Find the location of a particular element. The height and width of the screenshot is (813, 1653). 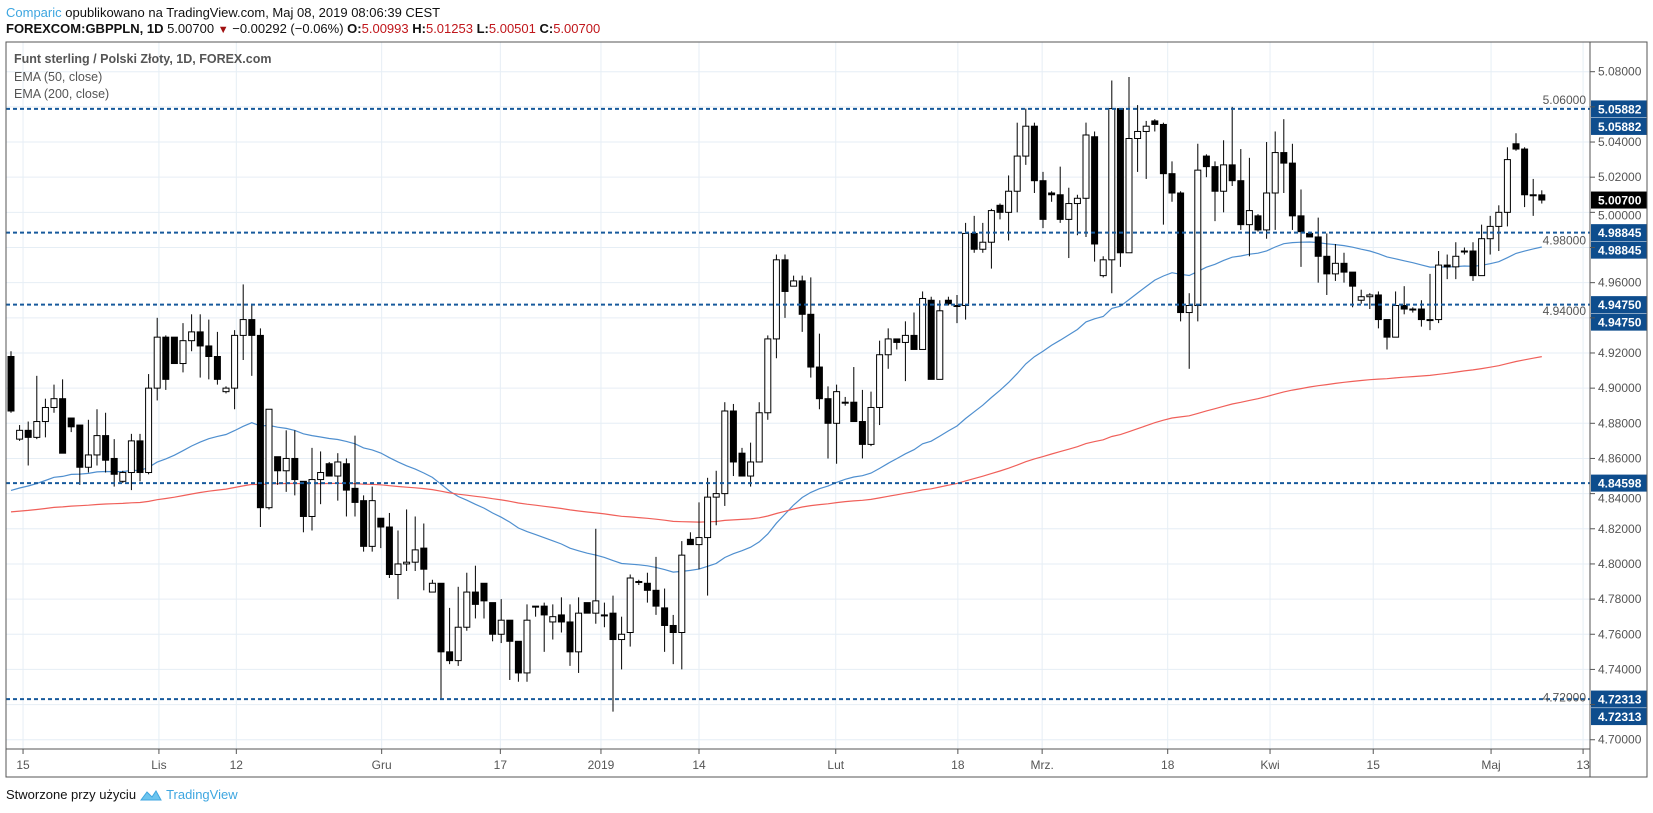

time-tick-label: Lis is located at coordinates (158, 765).